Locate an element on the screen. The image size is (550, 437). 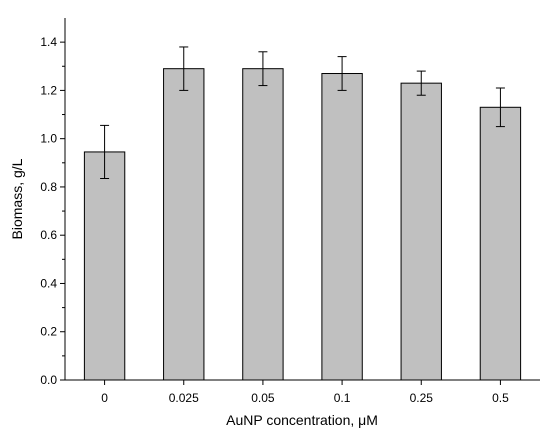
x-tick-label-3: 0.1 is located at coordinates (342, 398).